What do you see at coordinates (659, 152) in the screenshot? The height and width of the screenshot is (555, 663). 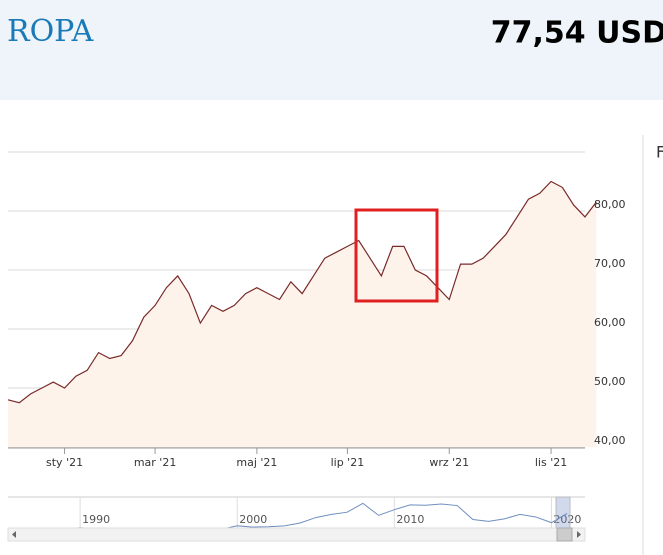 I see `side-label: F` at bounding box center [659, 152].